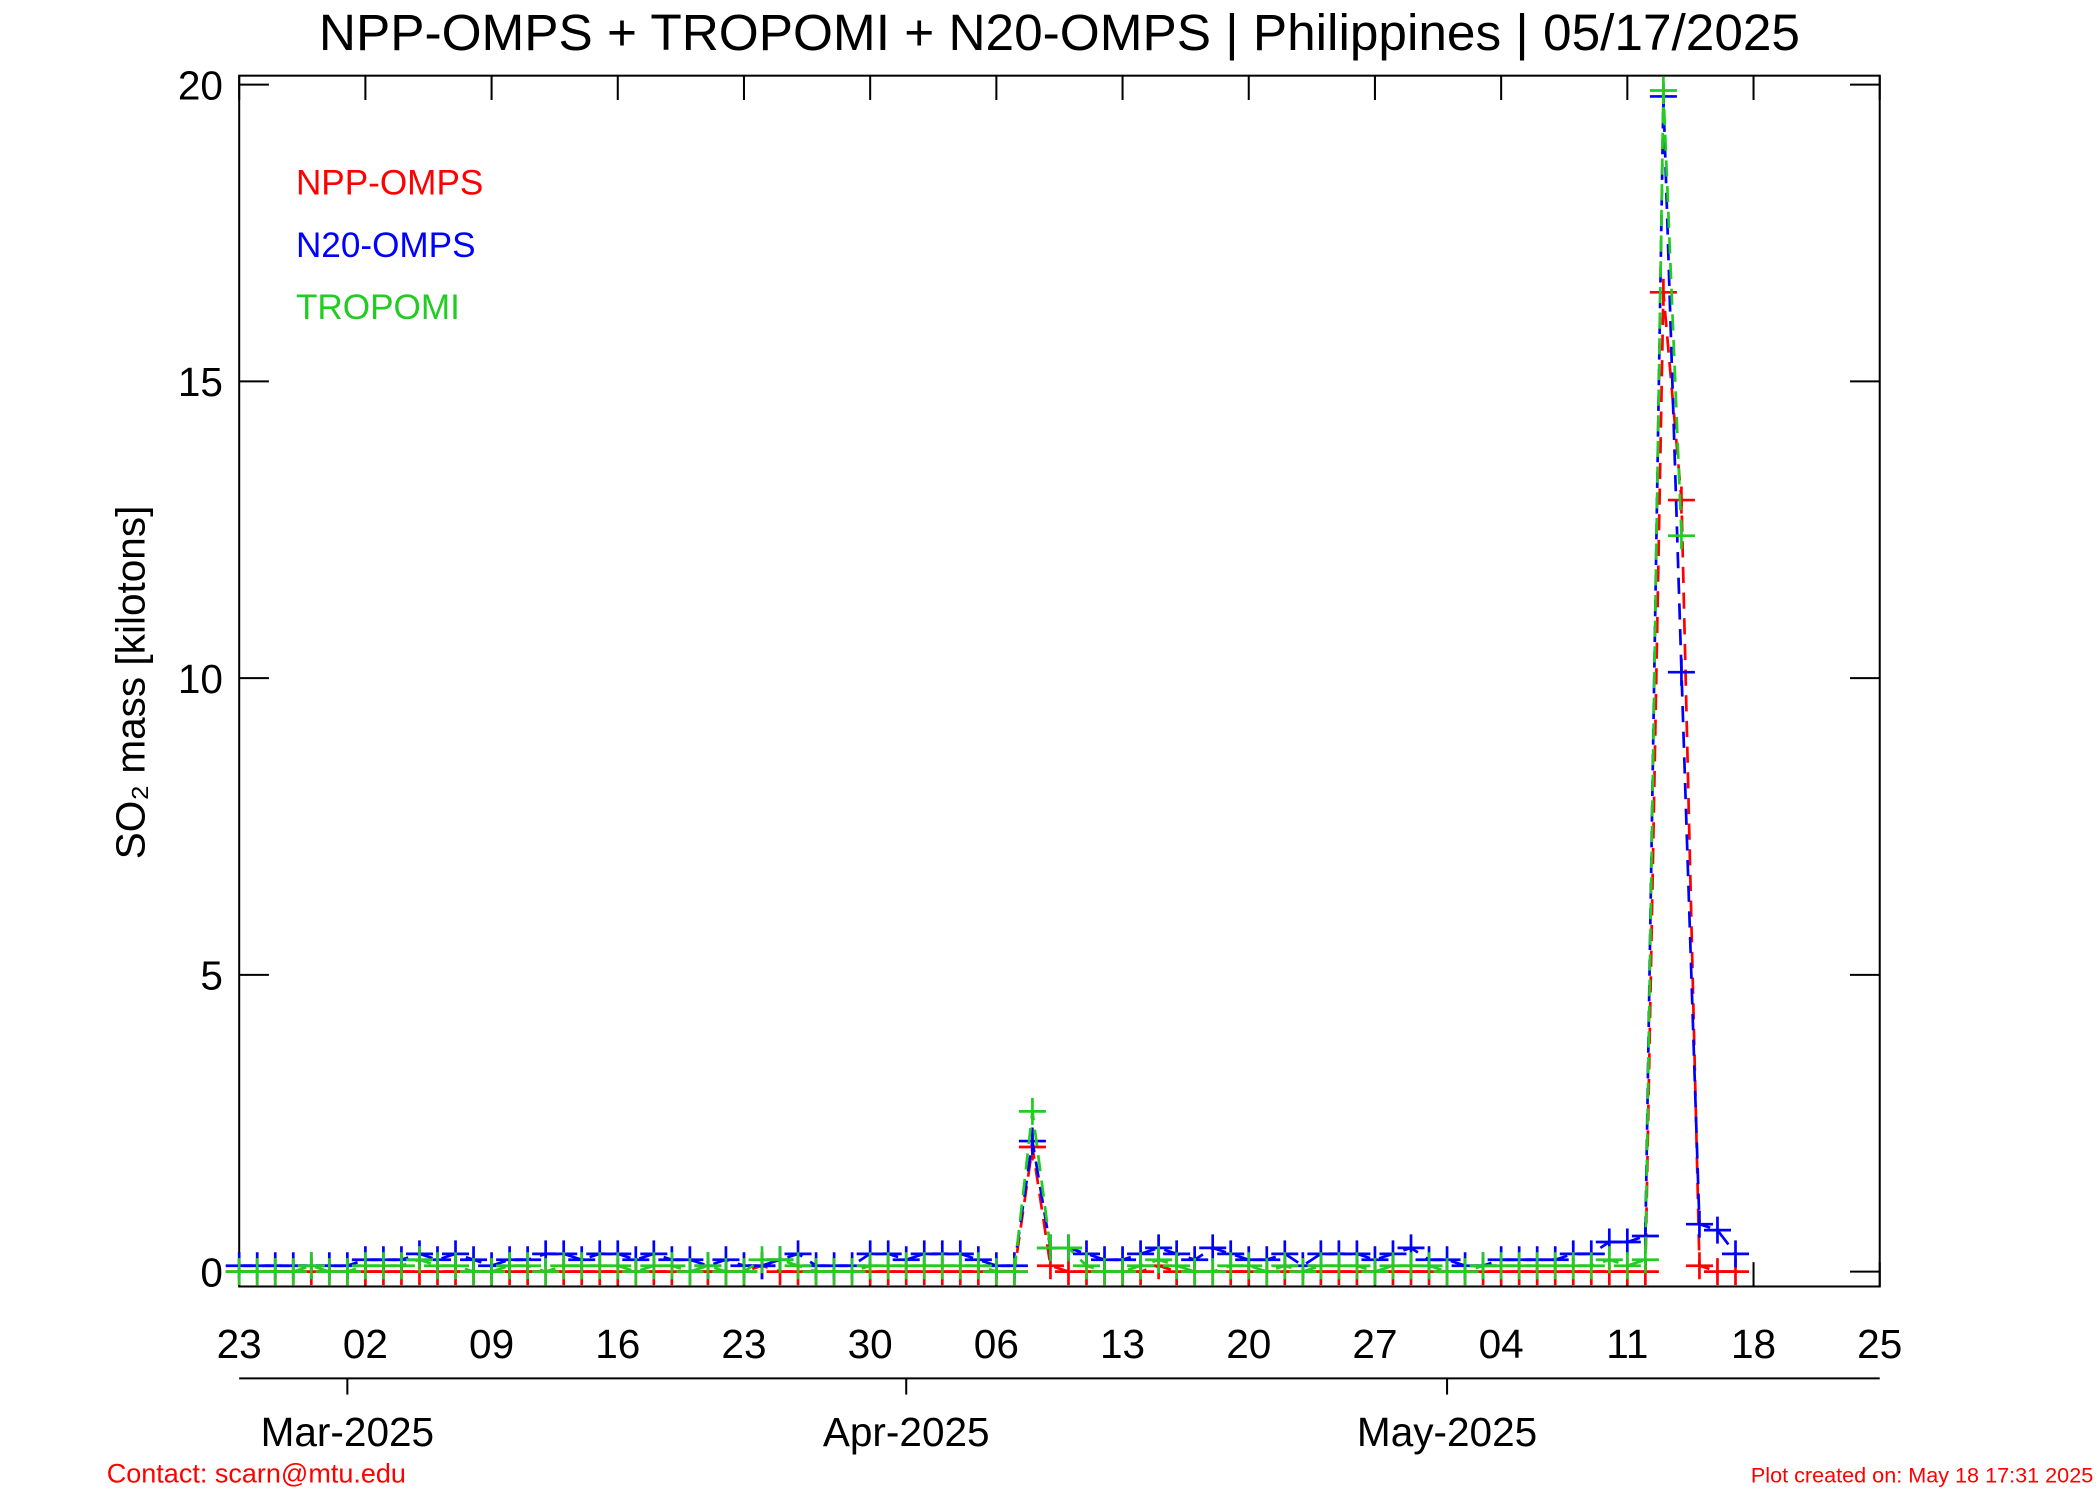 This screenshot has width=2100, height=1500. I want to click on month-label: May-2025, so click(1447, 1432).